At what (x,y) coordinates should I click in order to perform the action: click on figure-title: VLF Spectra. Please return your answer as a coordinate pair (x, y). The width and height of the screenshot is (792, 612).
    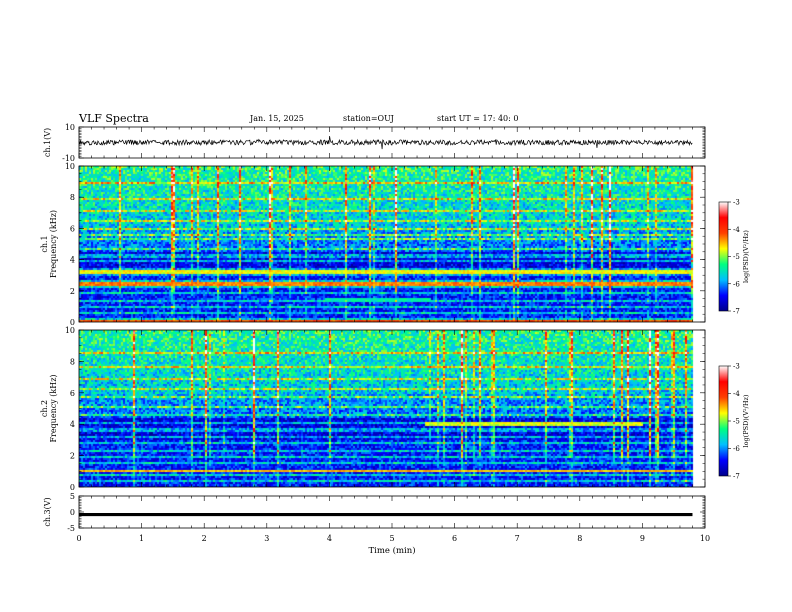
    Looking at the image, I should click on (114, 118).